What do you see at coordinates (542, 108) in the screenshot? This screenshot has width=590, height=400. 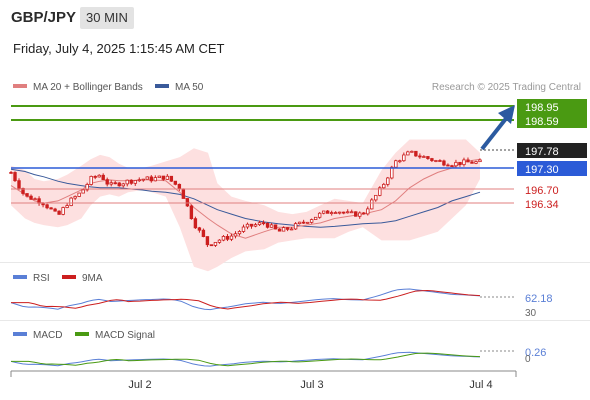 I see `r2-label: 198.95` at bounding box center [542, 108].